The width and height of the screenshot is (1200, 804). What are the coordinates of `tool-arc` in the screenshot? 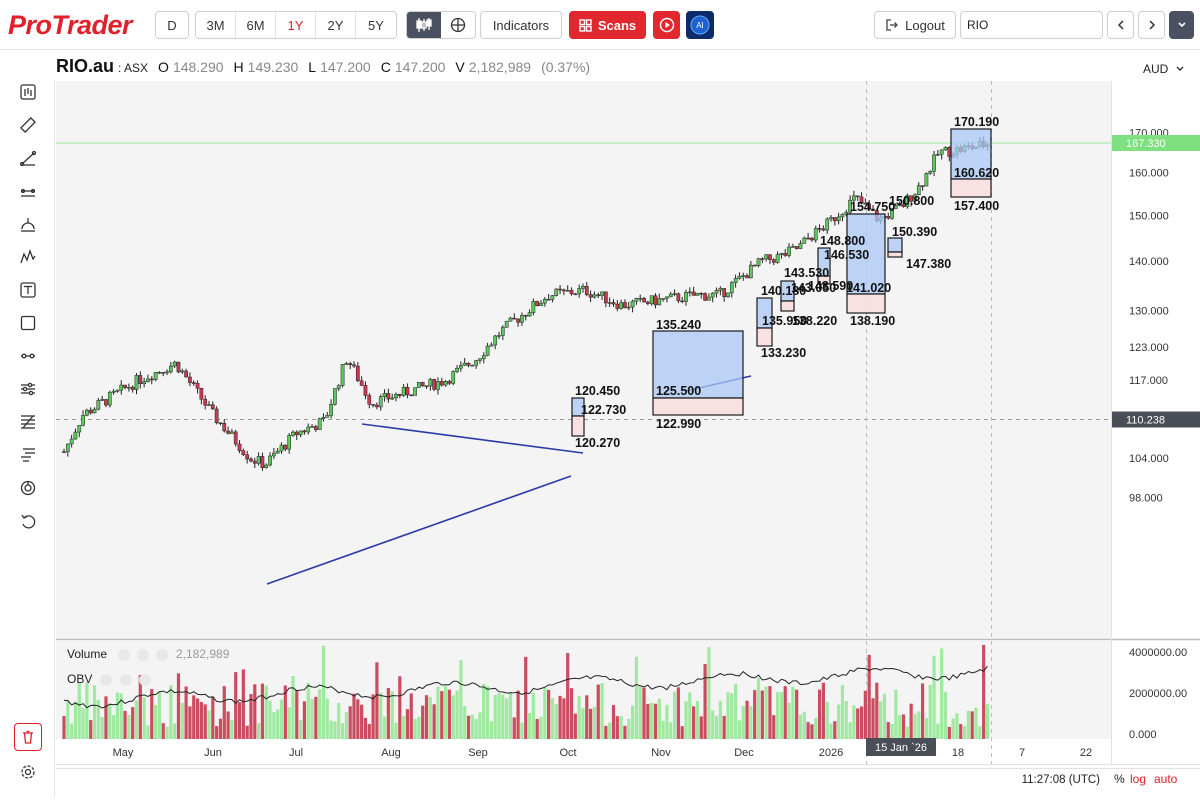 It's located at (28, 224).